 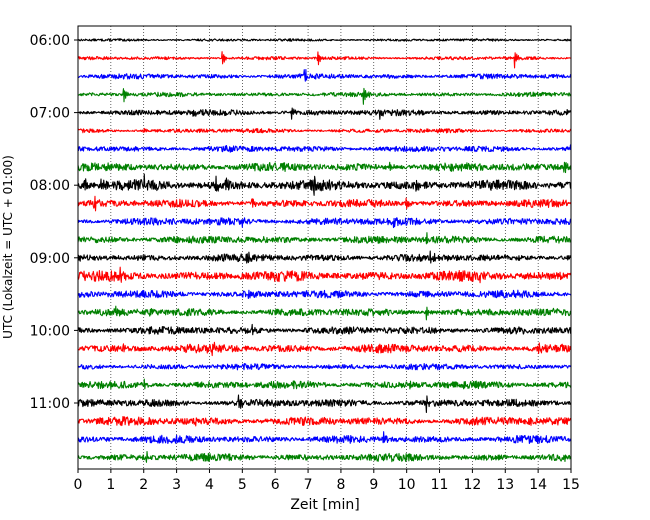 What do you see at coordinates (571, 485) in the screenshot?
I see `x-tick-label-15: 15` at bounding box center [571, 485].